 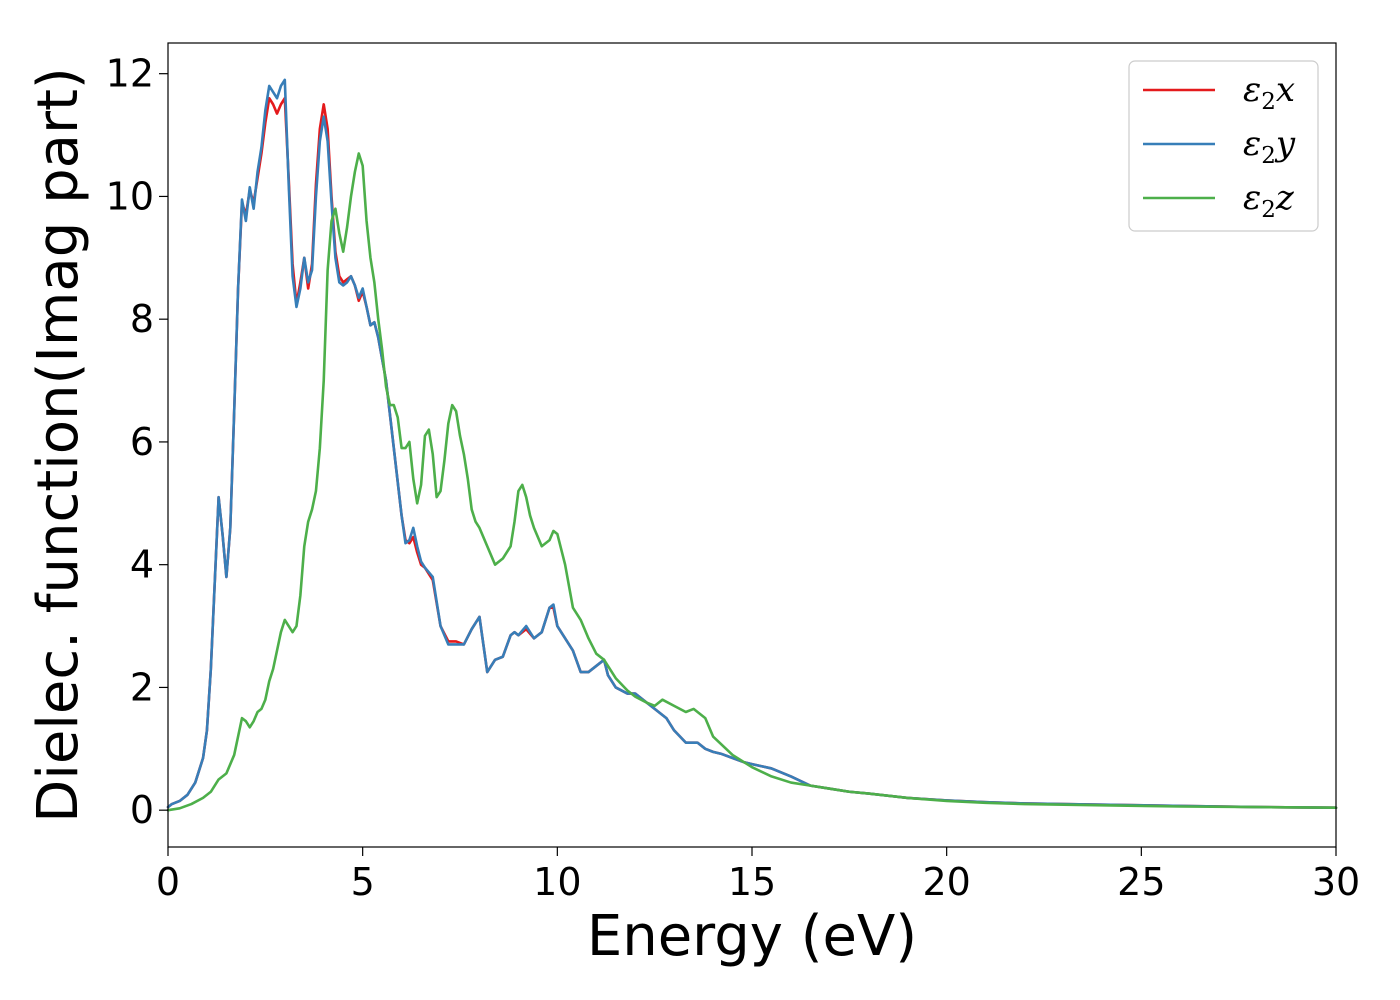 What do you see at coordinates (1285, 90) in the screenshot?
I see `legend-label-variable: x` at bounding box center [1285, 90].